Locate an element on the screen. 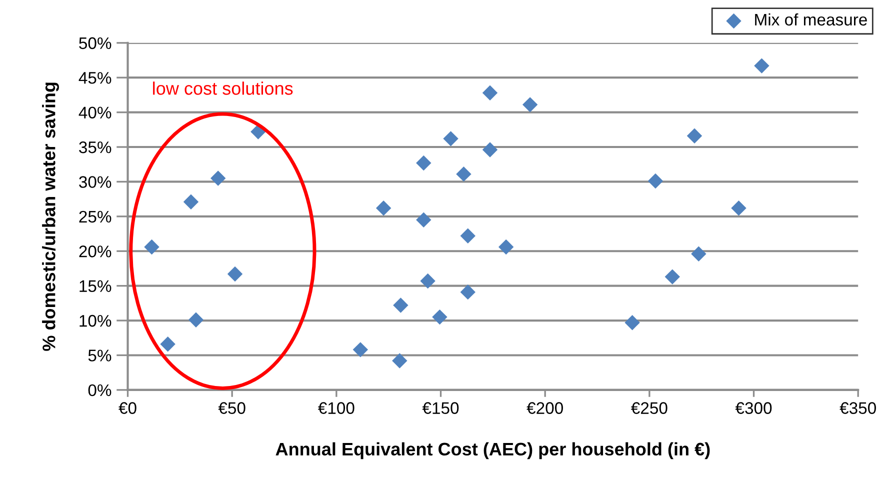 The height and width of the screenshot is (482, 881). x-tick-label: €100 is located at coordinates (336, 408).